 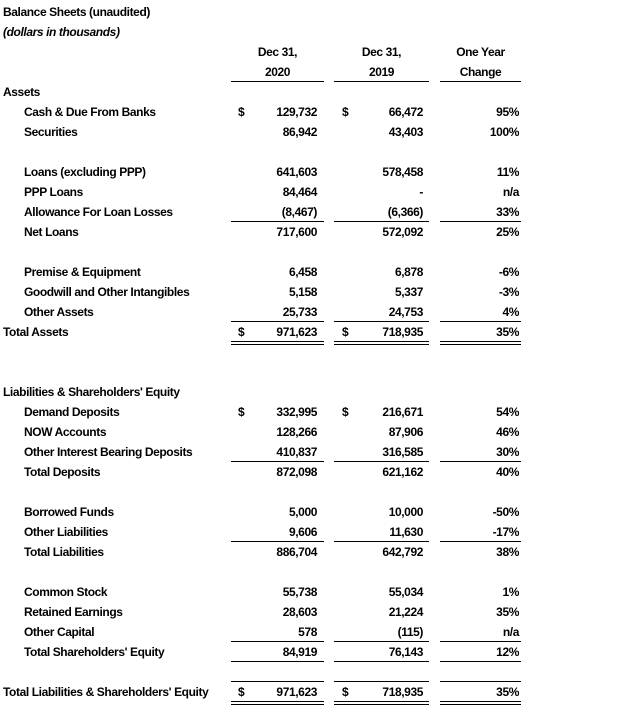 I want to click on value-2020: 84,464, so click(x=300, y=192).